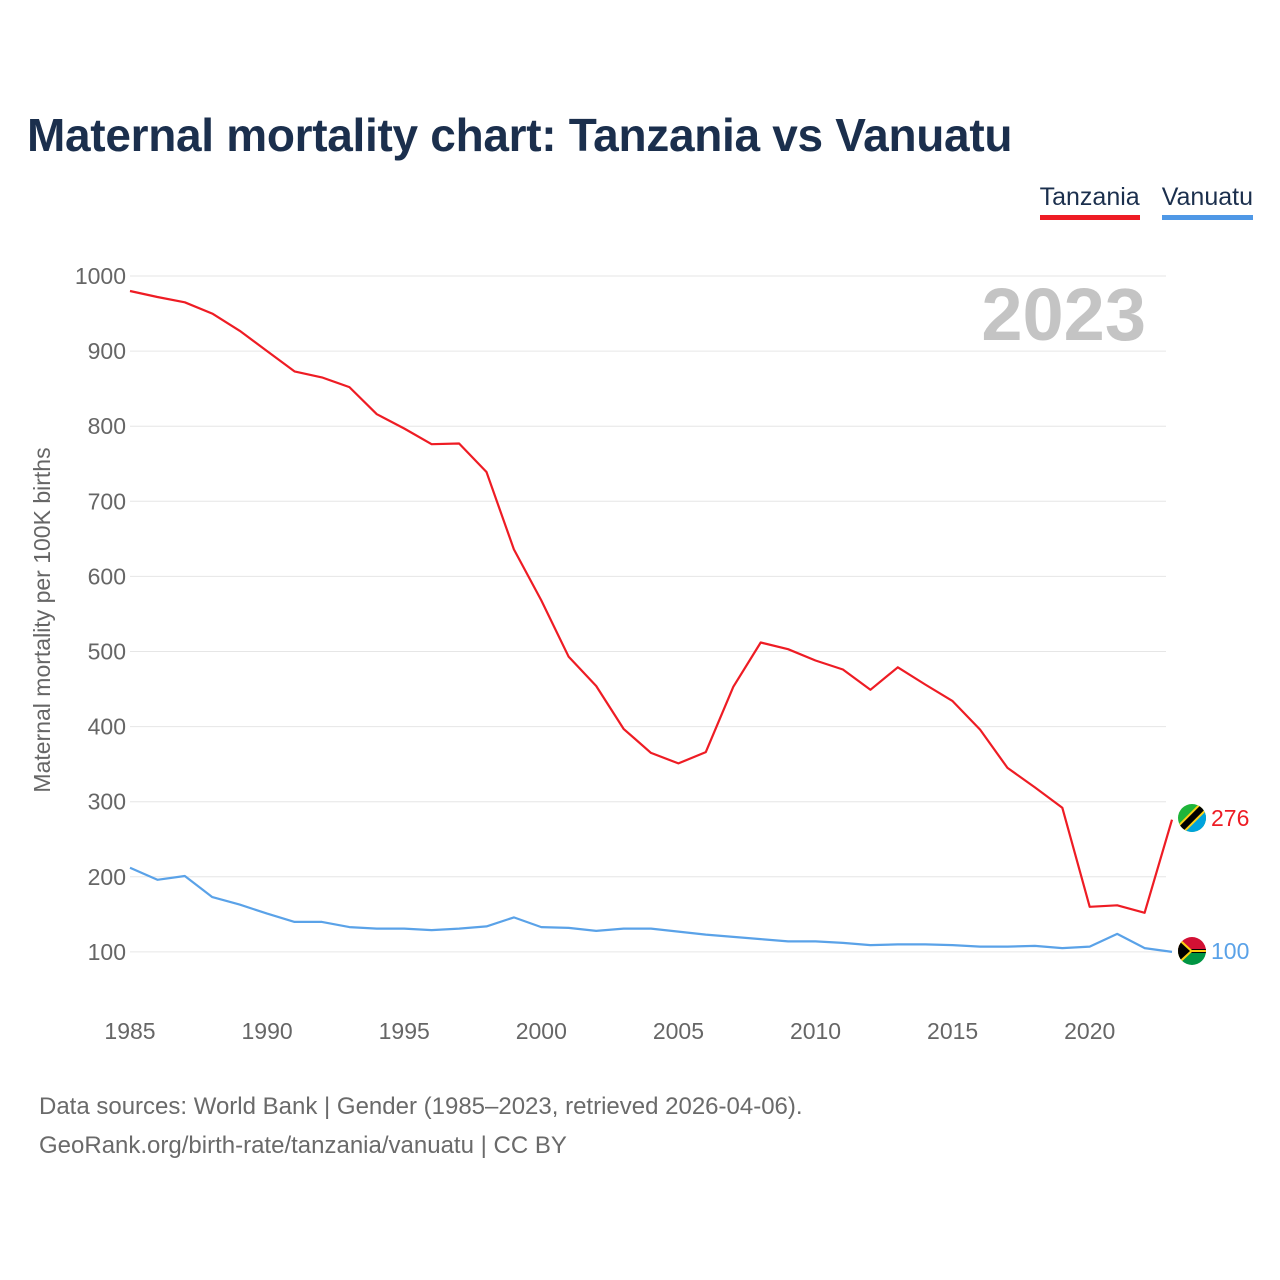  I want to click on tanzania-flag-icon, so click(1192, 818).